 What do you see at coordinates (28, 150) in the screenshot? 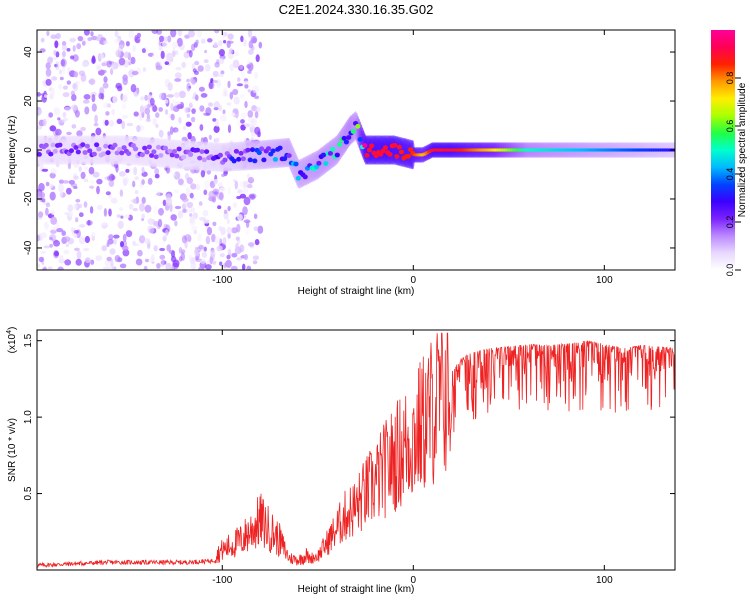
I see `spectrogram-y-tick-label: 0` at bounding box center [28, 150].